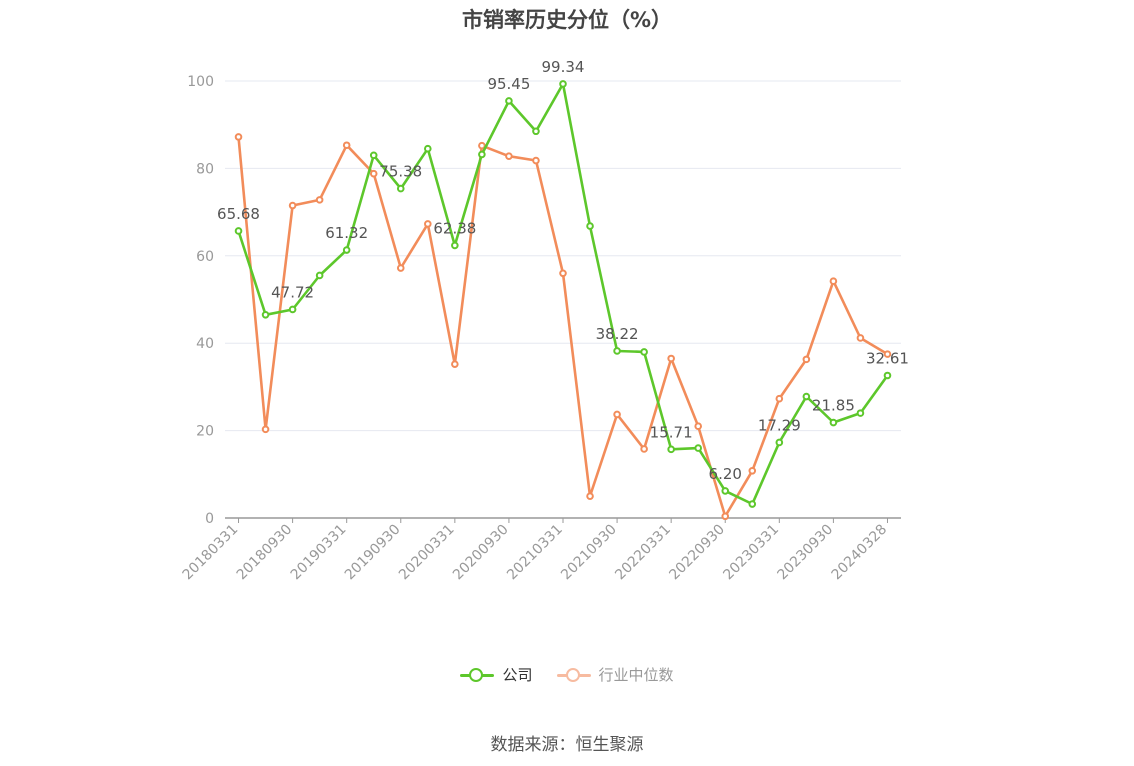 The image size is (1134, 766). I want to click on data-label: 99.34, so click(563, 67).